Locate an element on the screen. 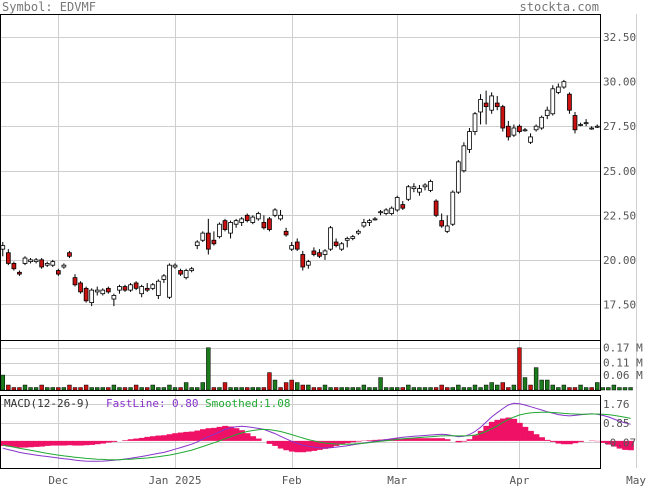 The width and height of the screenshot is (655, 486). price-tick-label: 22.50 is located at coordinates (619, 215).